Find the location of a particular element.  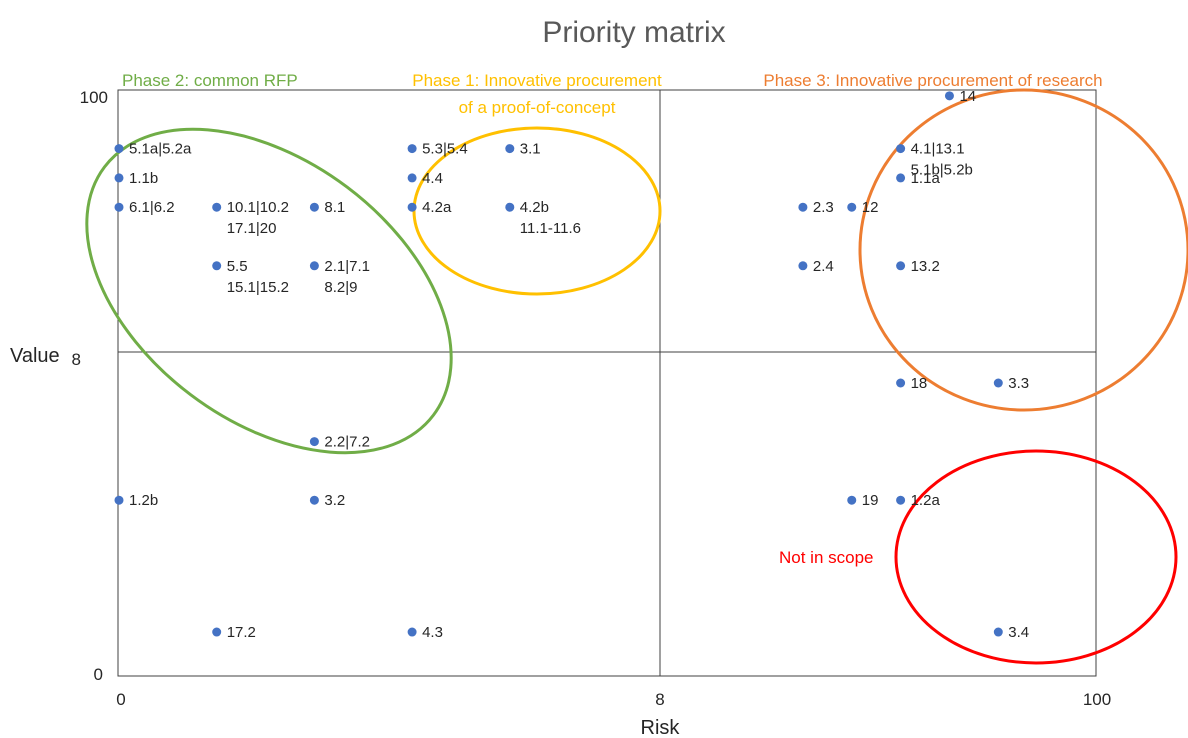

x-tick-label-right: 100 is located at coordinates (1097, 699).